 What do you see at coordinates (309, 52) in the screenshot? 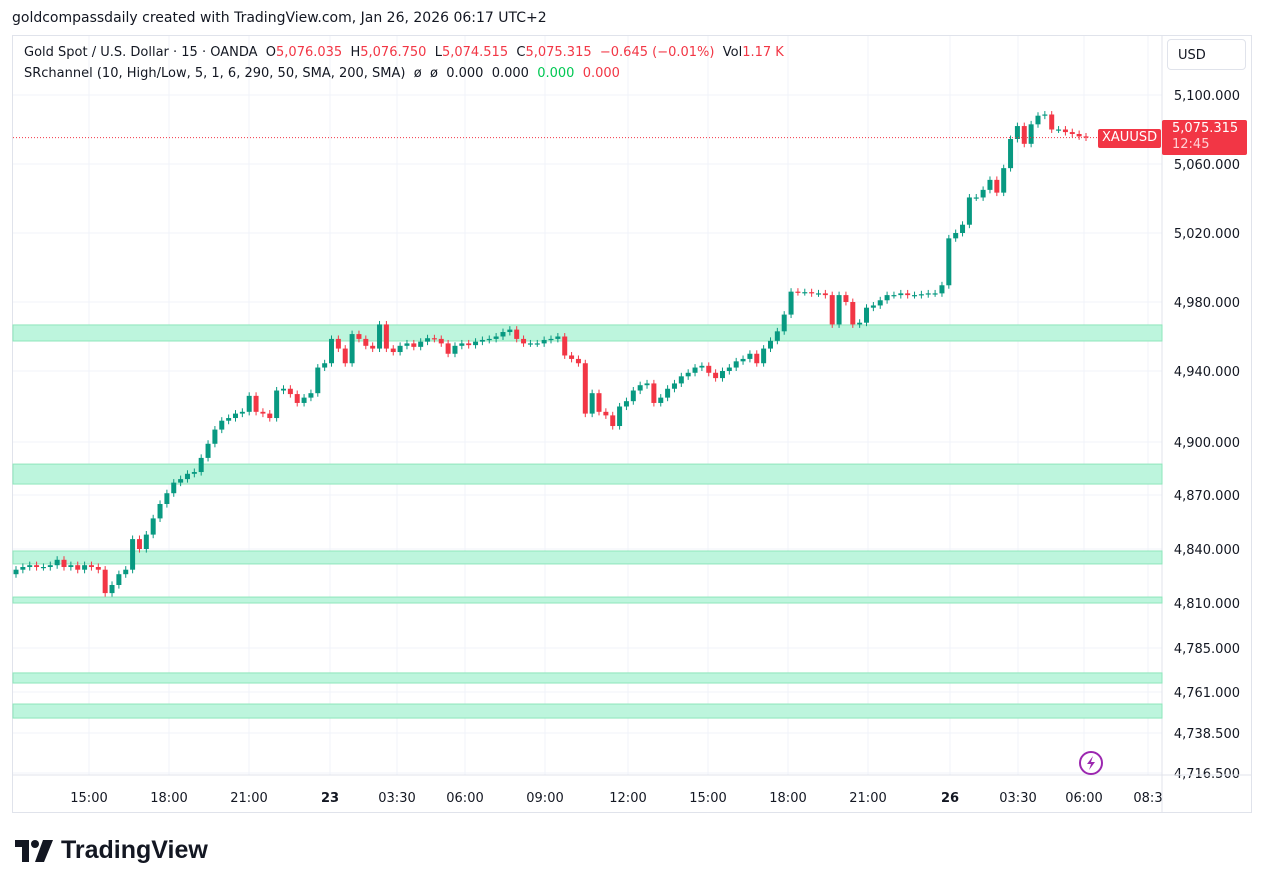
I see `open-value: 5,076.035` at bounding box center [309, 52].